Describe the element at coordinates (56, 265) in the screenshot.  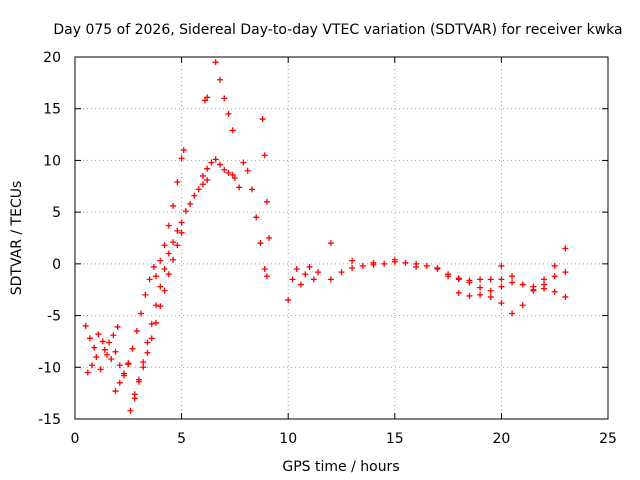
I see `y-tick-label: 0` at that location.